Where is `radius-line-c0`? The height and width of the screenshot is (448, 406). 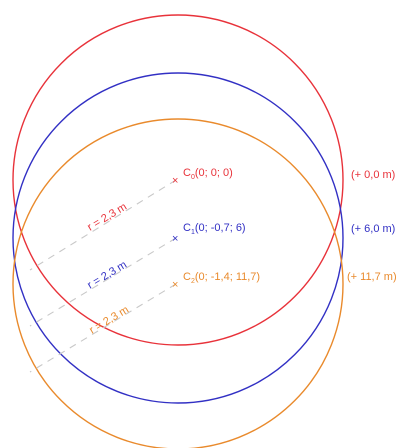
radius-line-c0 is located at coordinates (103, 225).